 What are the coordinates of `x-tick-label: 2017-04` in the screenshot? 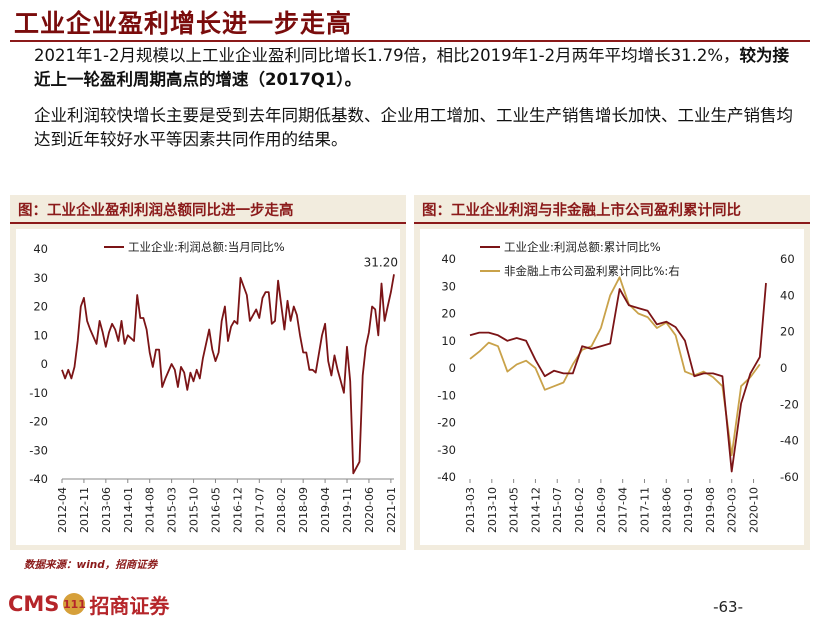 It's located at (623, 510).